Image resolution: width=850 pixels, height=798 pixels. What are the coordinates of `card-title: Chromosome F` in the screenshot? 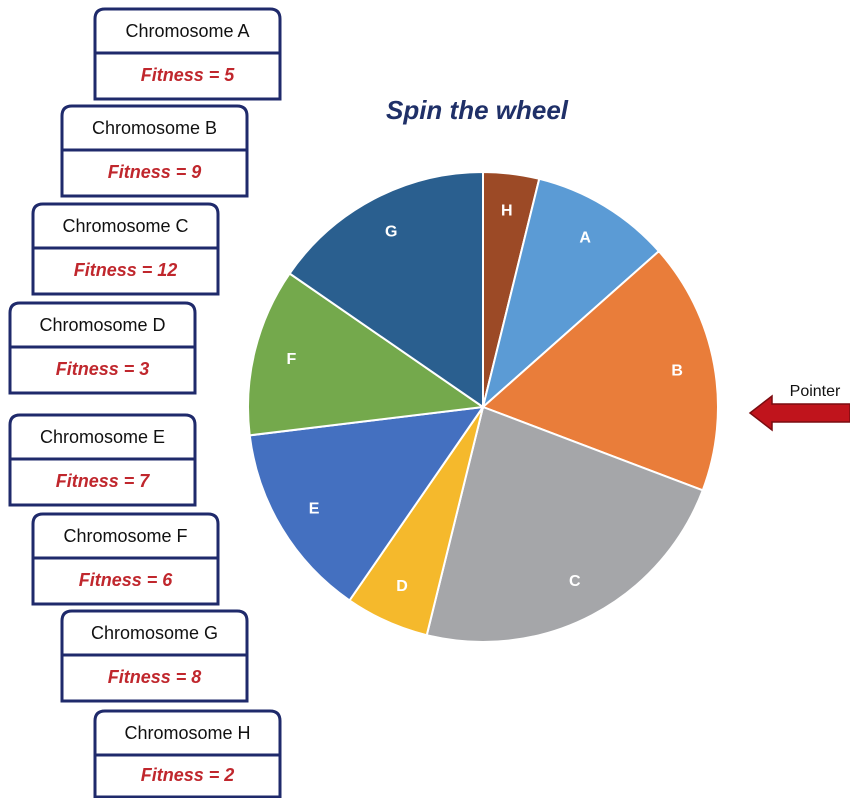 It's located at (125, 536).